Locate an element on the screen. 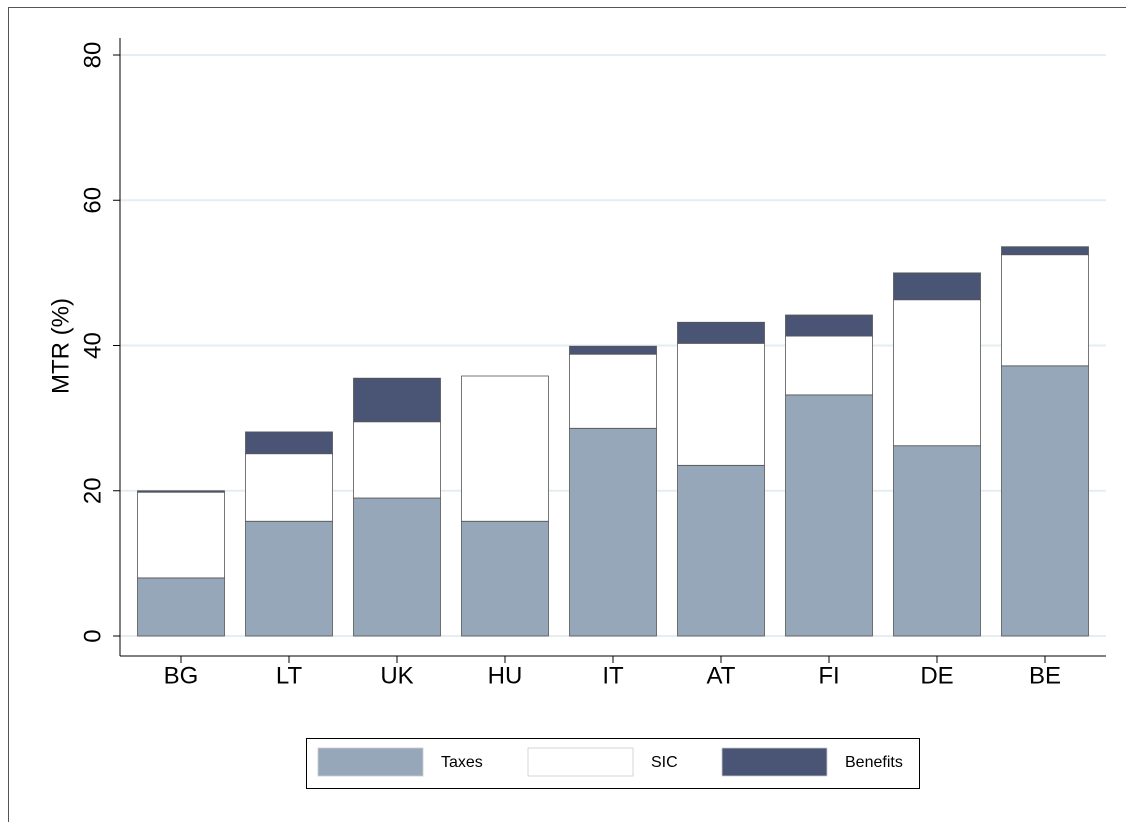 Image resolution: width=1126 pixels, height=822 pixels. legend-label: SIC is located at coordinates (664, 762).